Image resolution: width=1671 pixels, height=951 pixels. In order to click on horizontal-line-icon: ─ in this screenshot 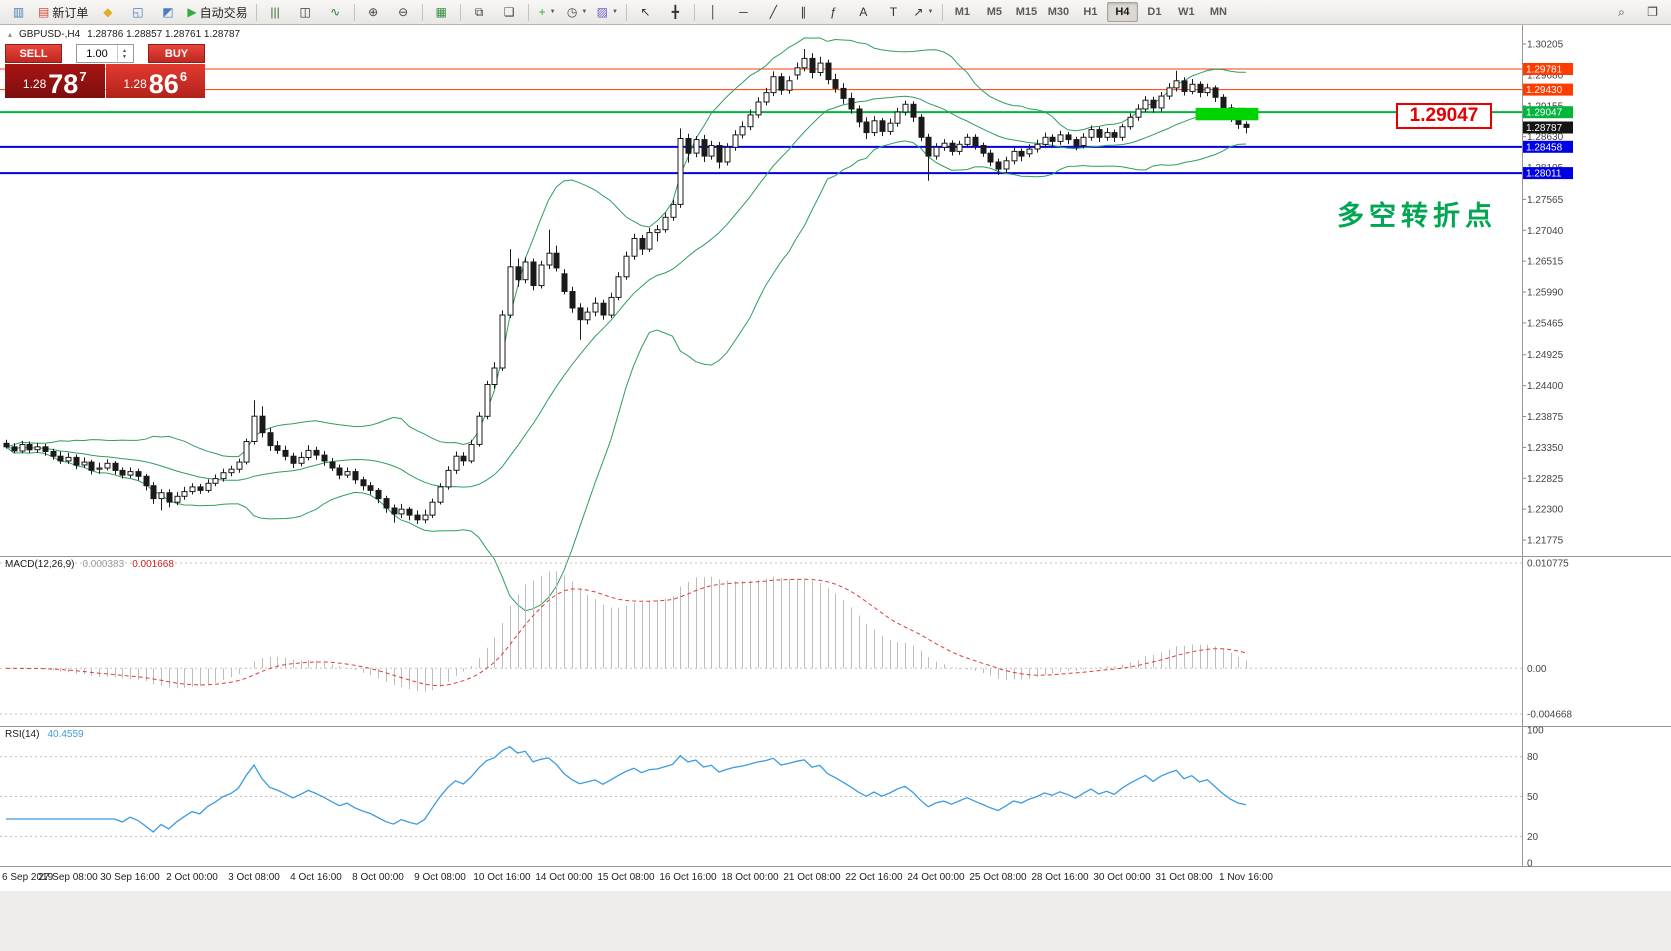, I will do `click(743, 12)`.